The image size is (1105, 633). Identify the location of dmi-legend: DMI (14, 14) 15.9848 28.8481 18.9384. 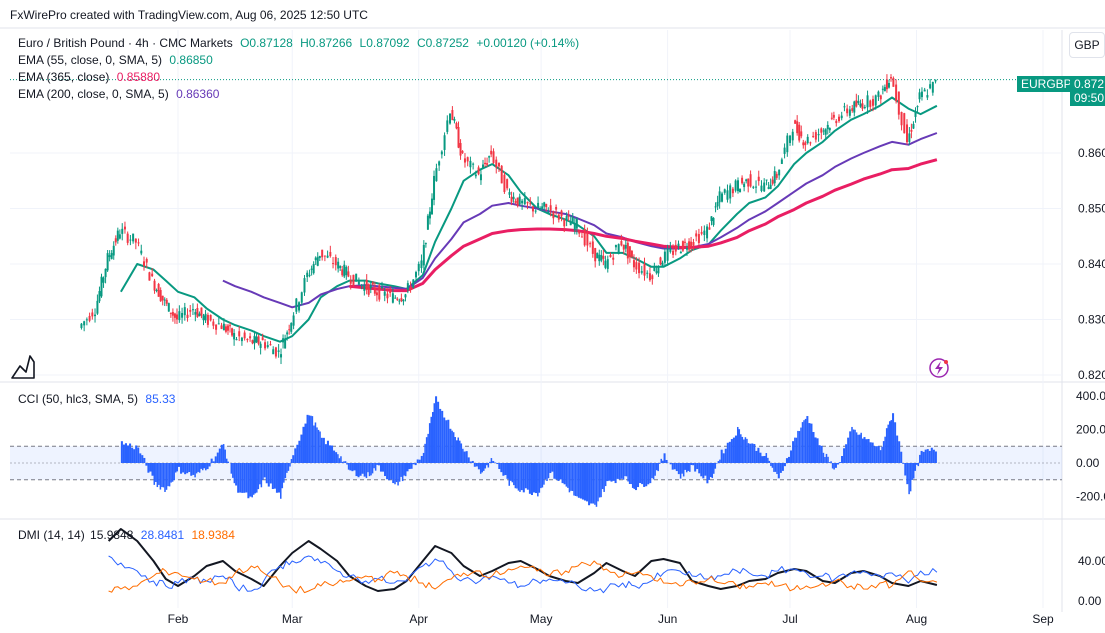
(126, 535).